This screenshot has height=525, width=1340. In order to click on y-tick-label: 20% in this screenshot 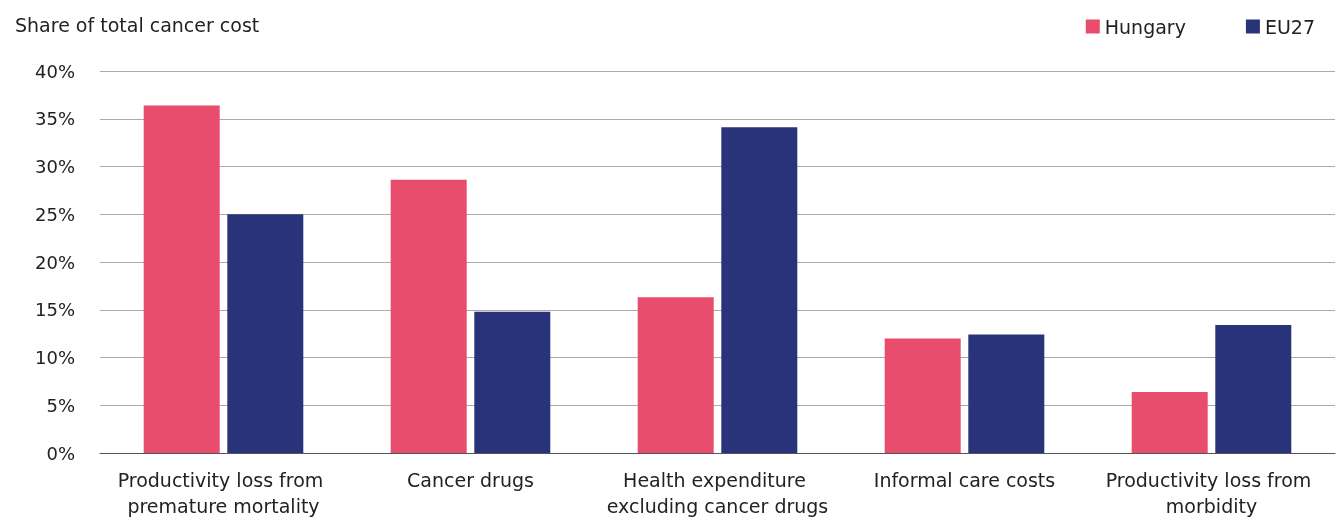, I will do `click(54, 262)`.